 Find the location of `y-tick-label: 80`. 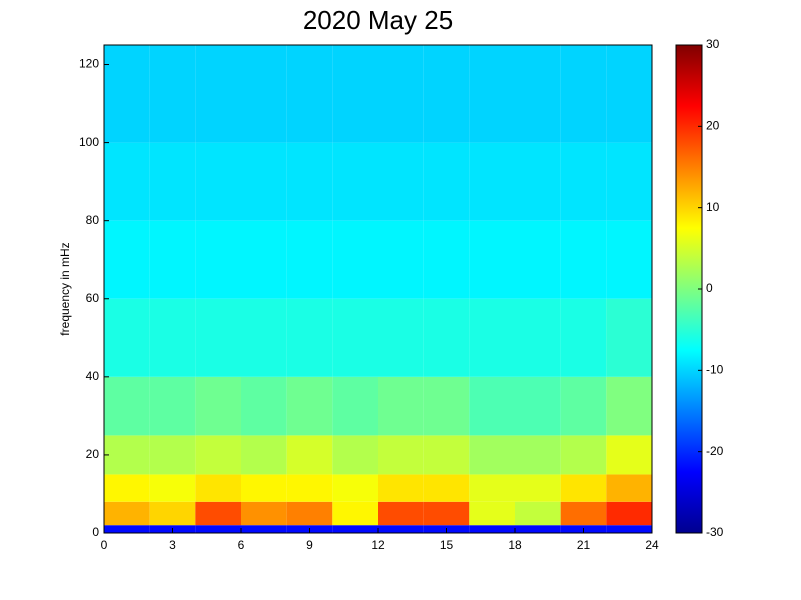

y-tick-label: 80 is located at coordinates (93, 220).